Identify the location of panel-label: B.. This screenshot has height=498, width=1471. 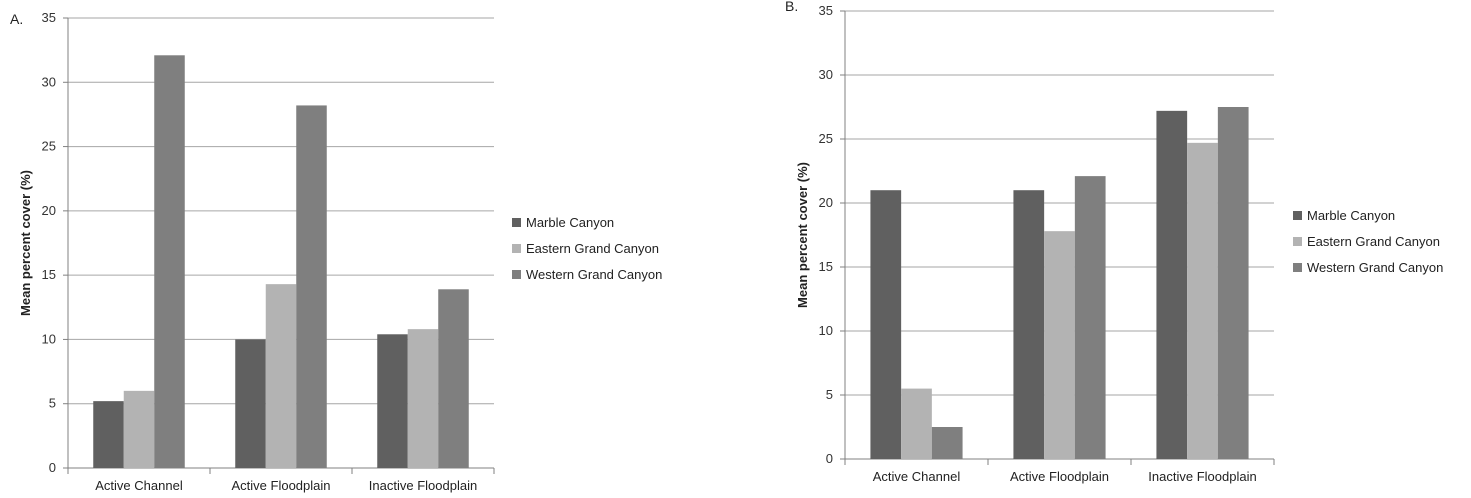
(791, 7).